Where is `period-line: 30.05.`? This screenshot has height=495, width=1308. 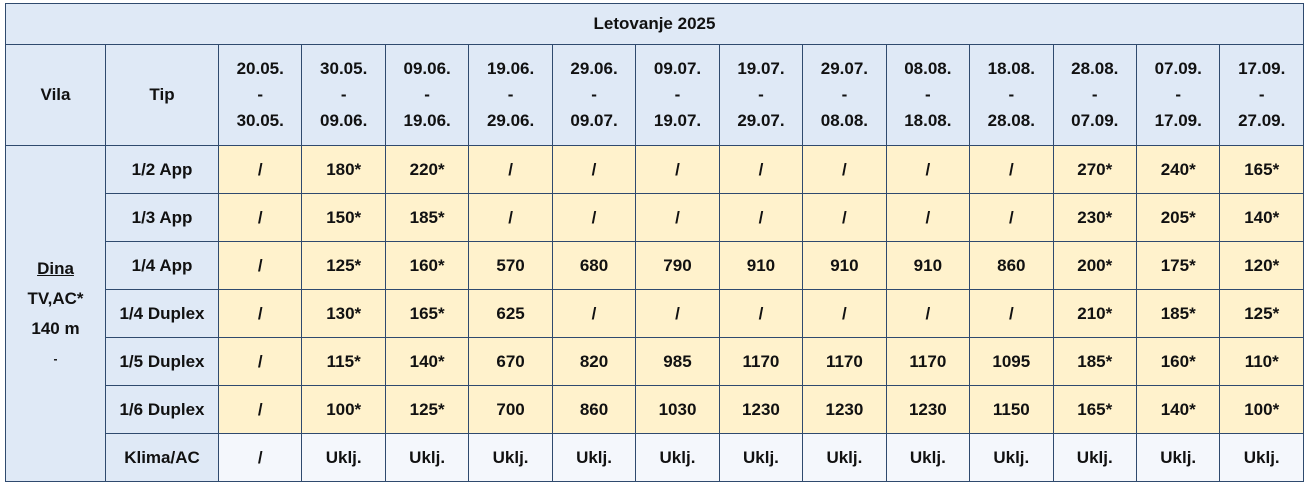 period-line: 30.05. is located at coordinates (344, 68).